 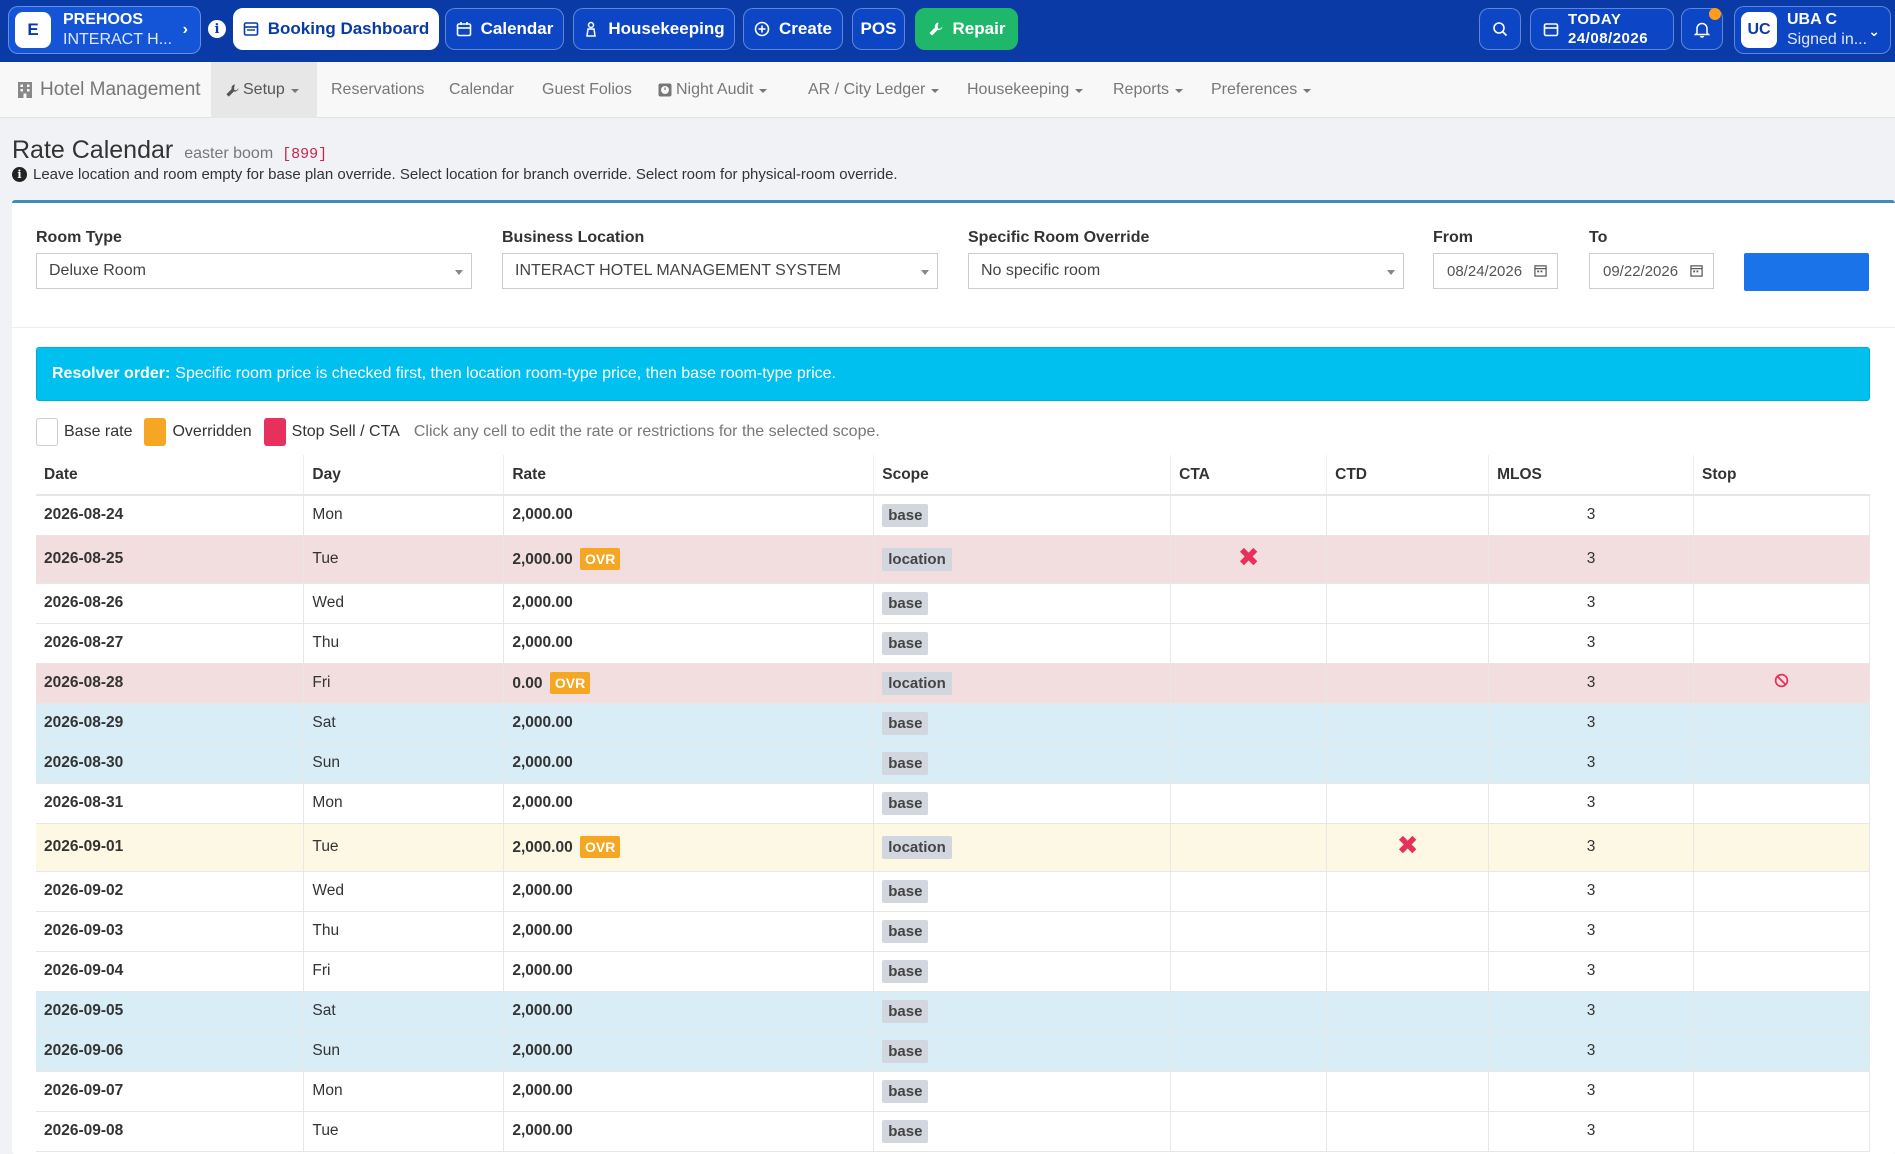 What do you see at coordinates (1495, 271) in the screenshot?
I see `from-date-input: 08/24/2026` at bounding box center [1495, 271].